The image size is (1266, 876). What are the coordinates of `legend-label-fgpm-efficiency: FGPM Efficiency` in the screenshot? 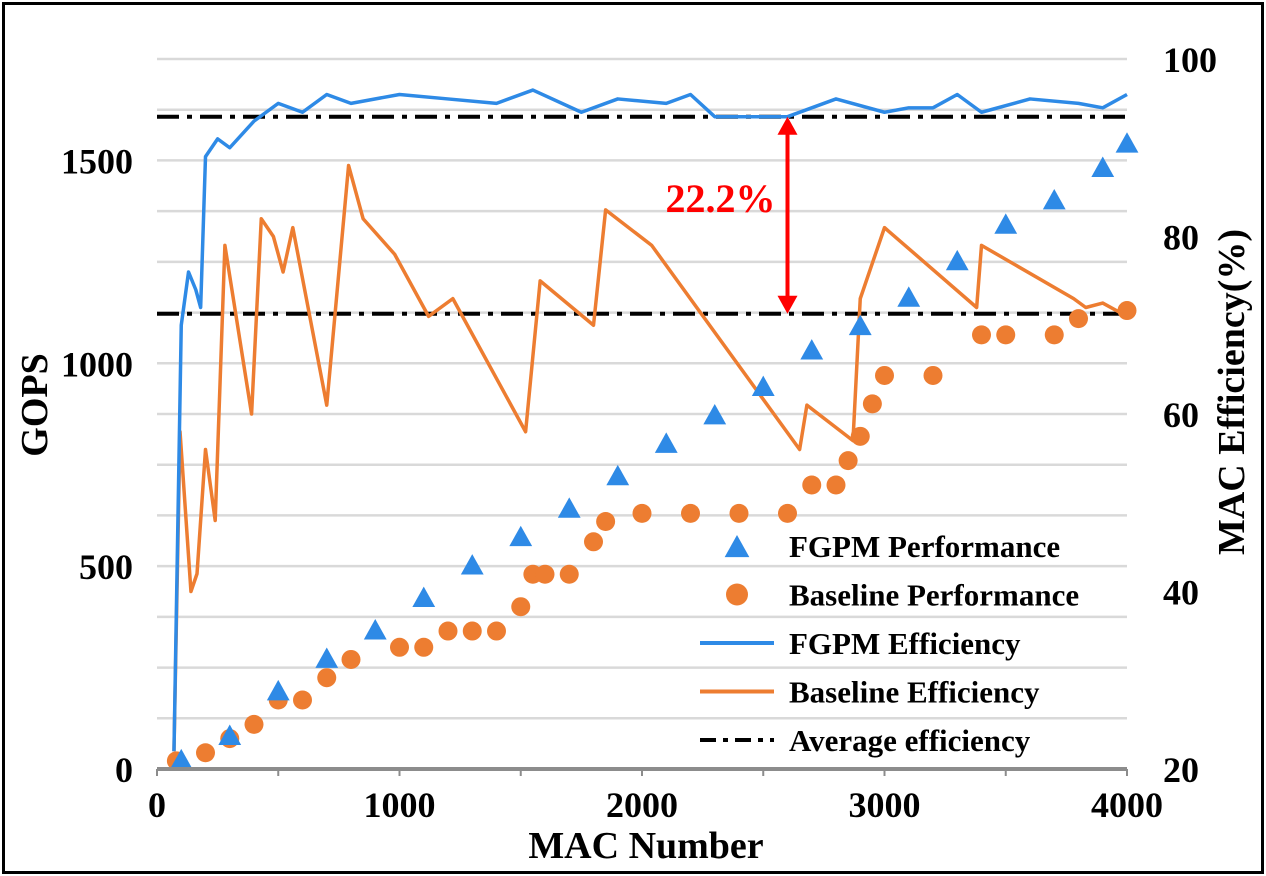 It's located at (905, 643).